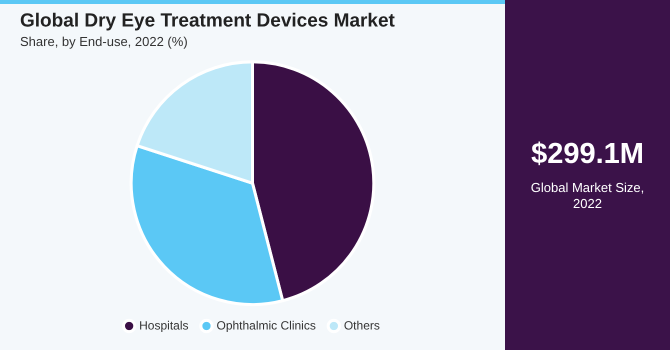  I want to click on legend-label: Ophthalmic Clinics, so click(266, 325).